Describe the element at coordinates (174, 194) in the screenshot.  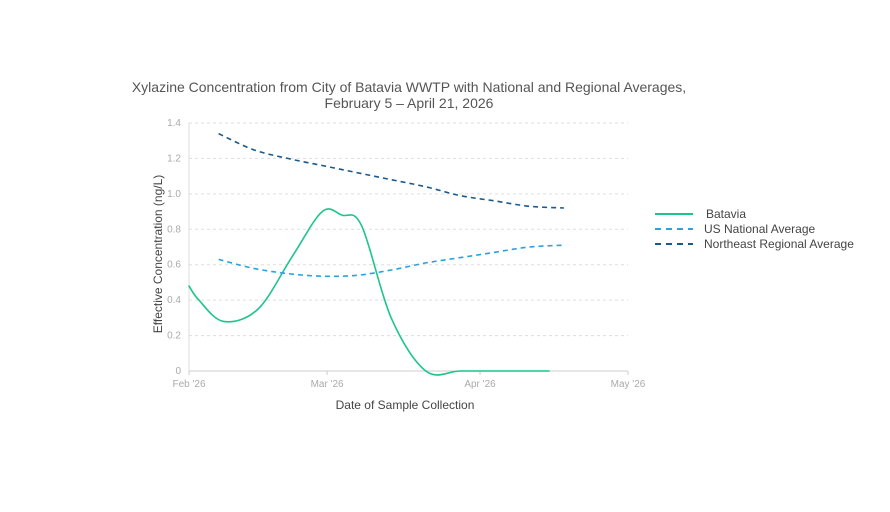
I see `y-tick-label: 1.0` at that location.